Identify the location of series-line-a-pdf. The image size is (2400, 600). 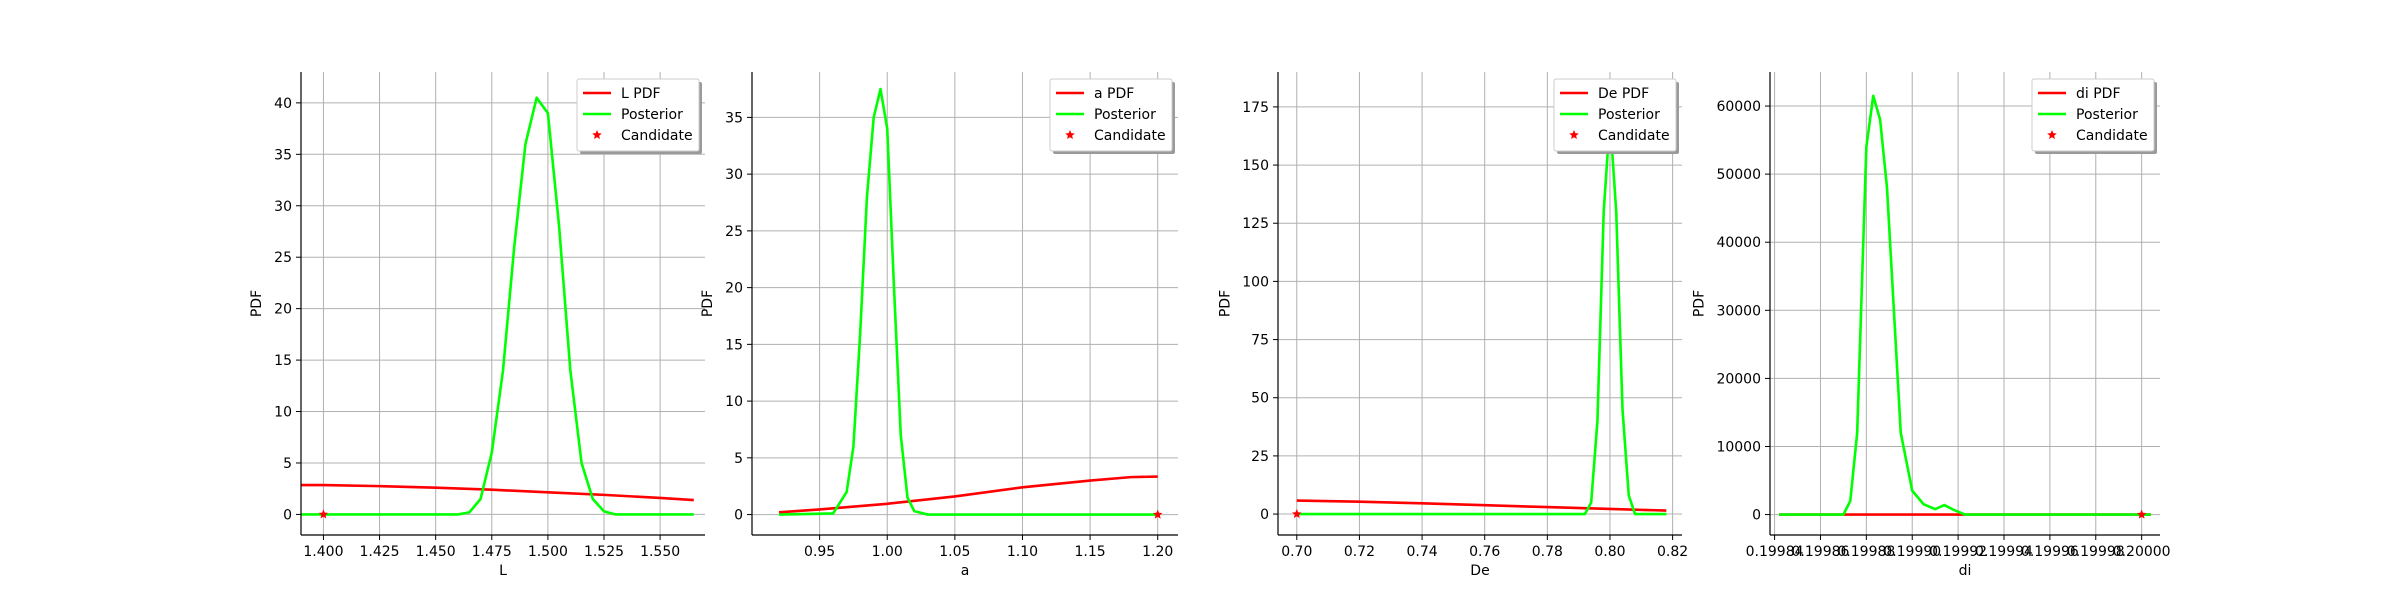
(968, 494).